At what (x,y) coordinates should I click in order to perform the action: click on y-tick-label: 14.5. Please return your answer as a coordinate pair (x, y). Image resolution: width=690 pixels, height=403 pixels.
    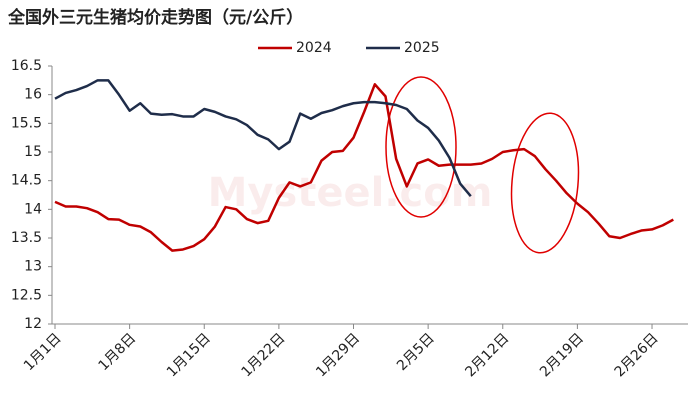
    Looking at the image, I should click on (26, 181).